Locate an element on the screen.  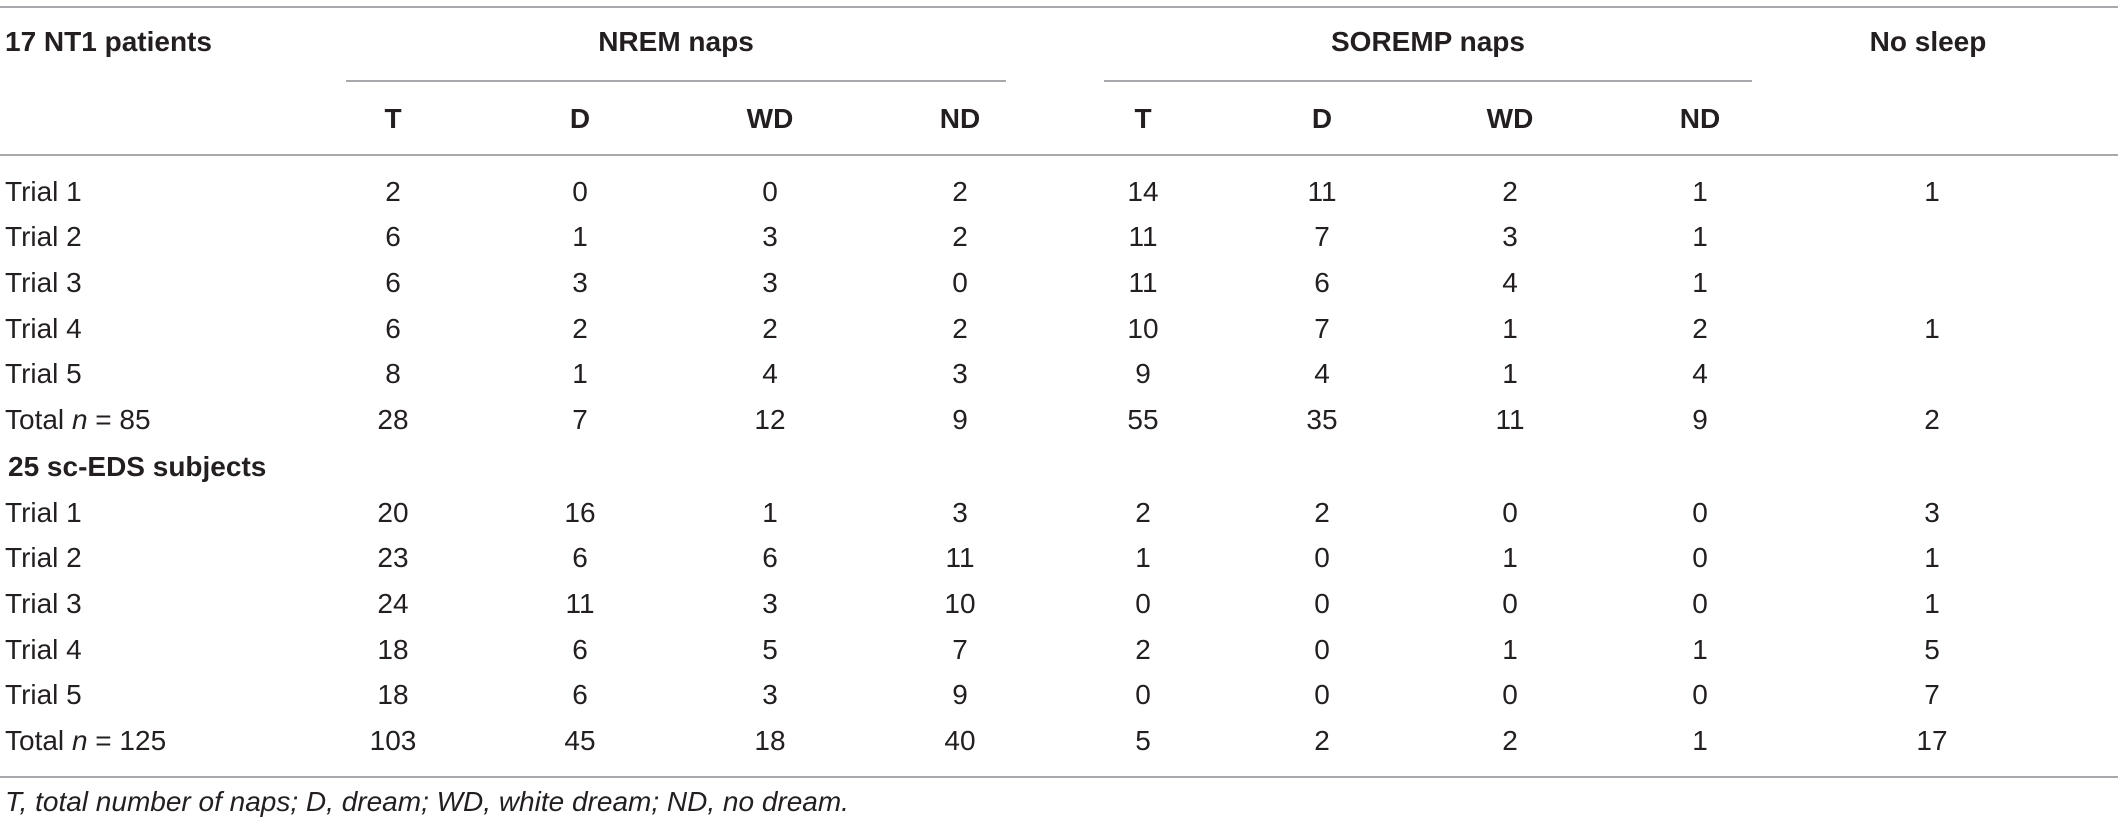
bottom-rule is located at coordinates (1059, 777).